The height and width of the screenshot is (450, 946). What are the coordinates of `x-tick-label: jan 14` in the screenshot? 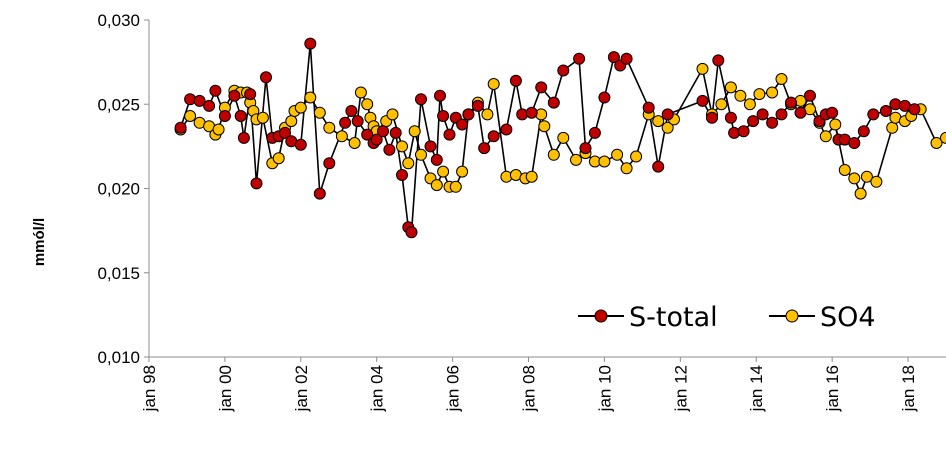 It's located at (756, 388).